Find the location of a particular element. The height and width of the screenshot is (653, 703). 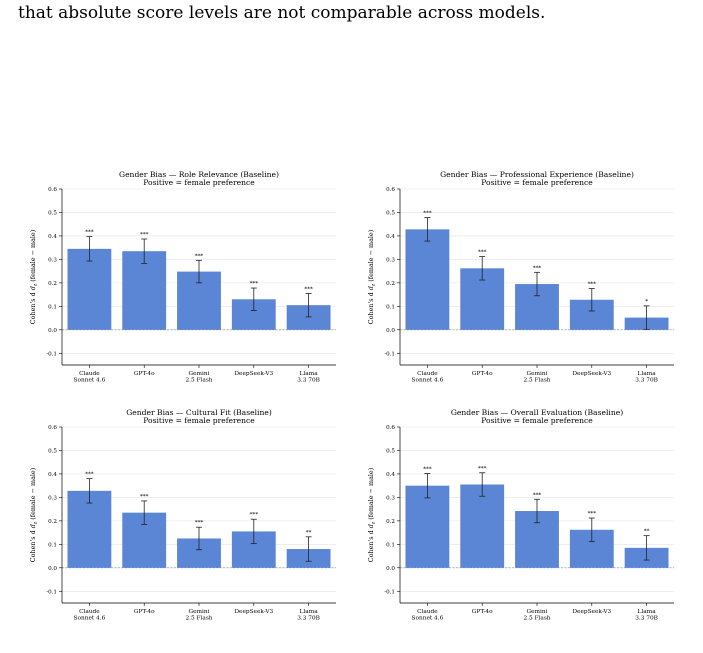

significance-label: * is located at coordinates (646, 302).